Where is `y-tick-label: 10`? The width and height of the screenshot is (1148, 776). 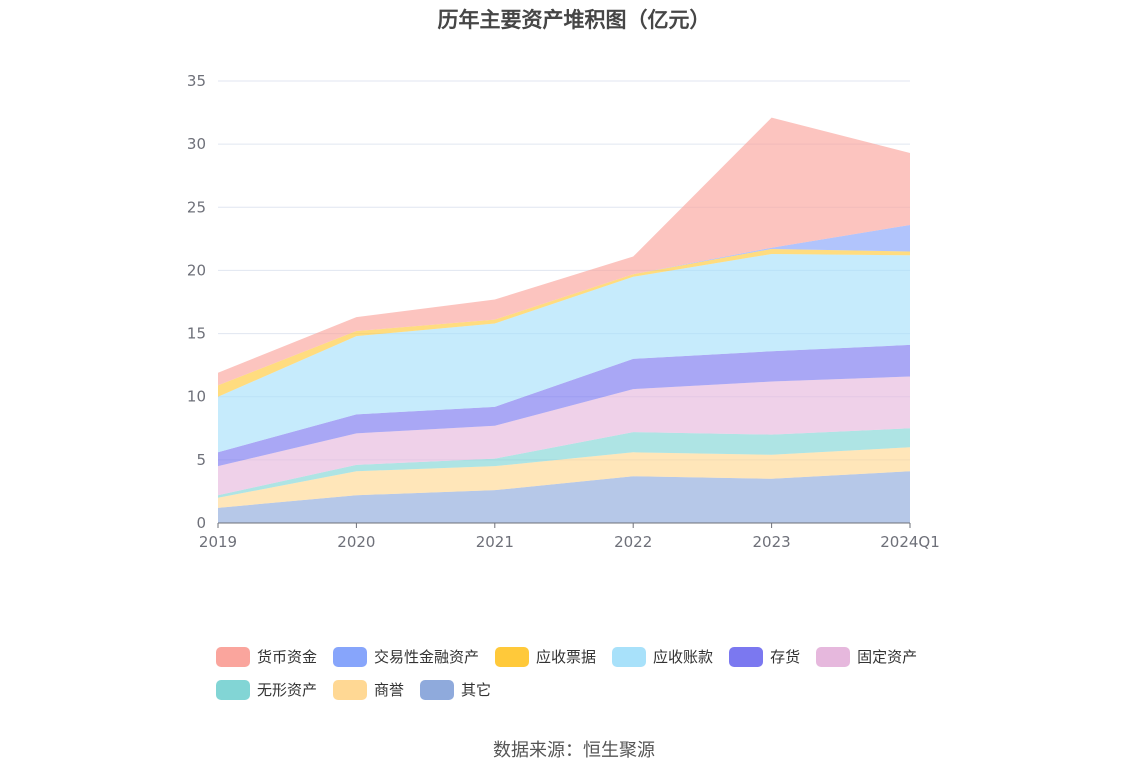
y-tick-label: 10 is located at coordinates (196, 397).